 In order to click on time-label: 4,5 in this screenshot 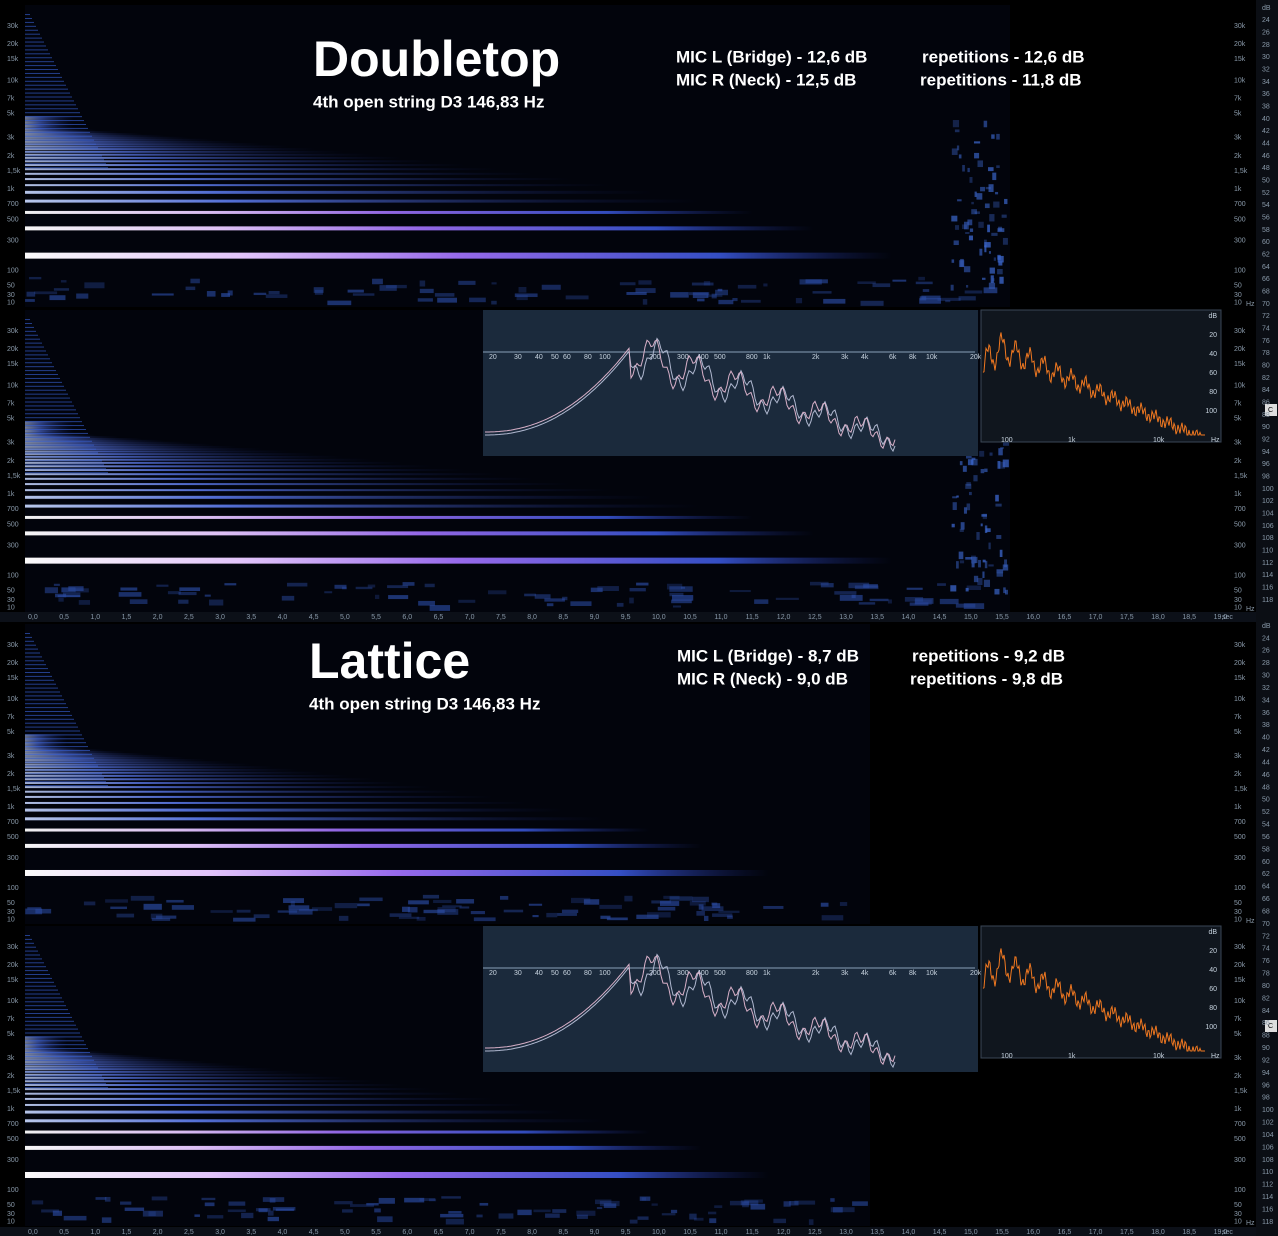, I will do `click(314, 617)`.